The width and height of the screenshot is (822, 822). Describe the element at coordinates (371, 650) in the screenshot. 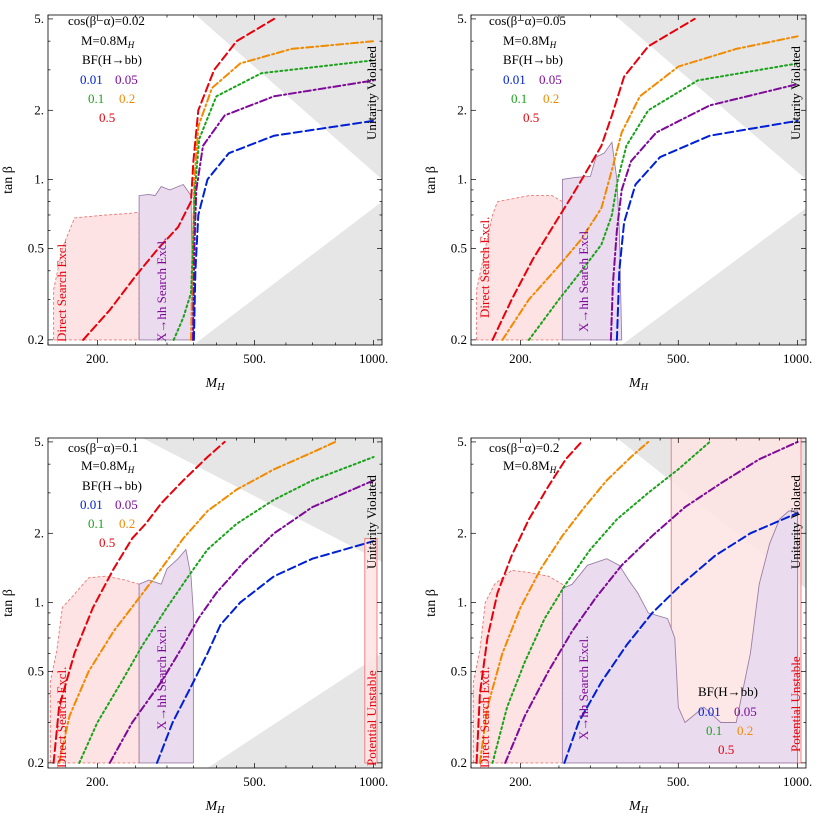

I see `region-potential-unstable` at that location.